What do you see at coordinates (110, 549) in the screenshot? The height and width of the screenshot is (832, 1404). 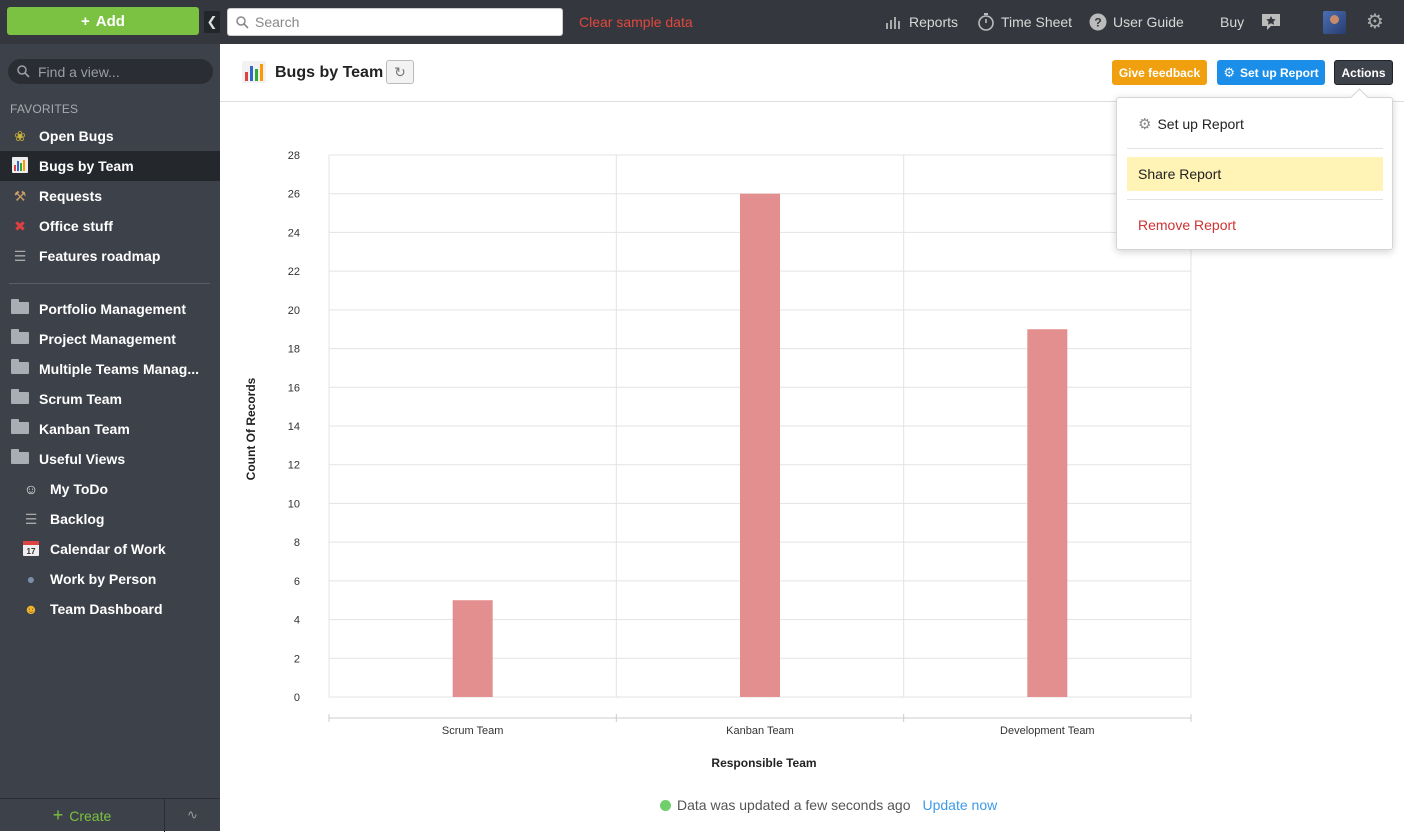 I see `sidebar-item-calendar-of-work: 17 Calendar of Work` at bounding box center [110, 549].